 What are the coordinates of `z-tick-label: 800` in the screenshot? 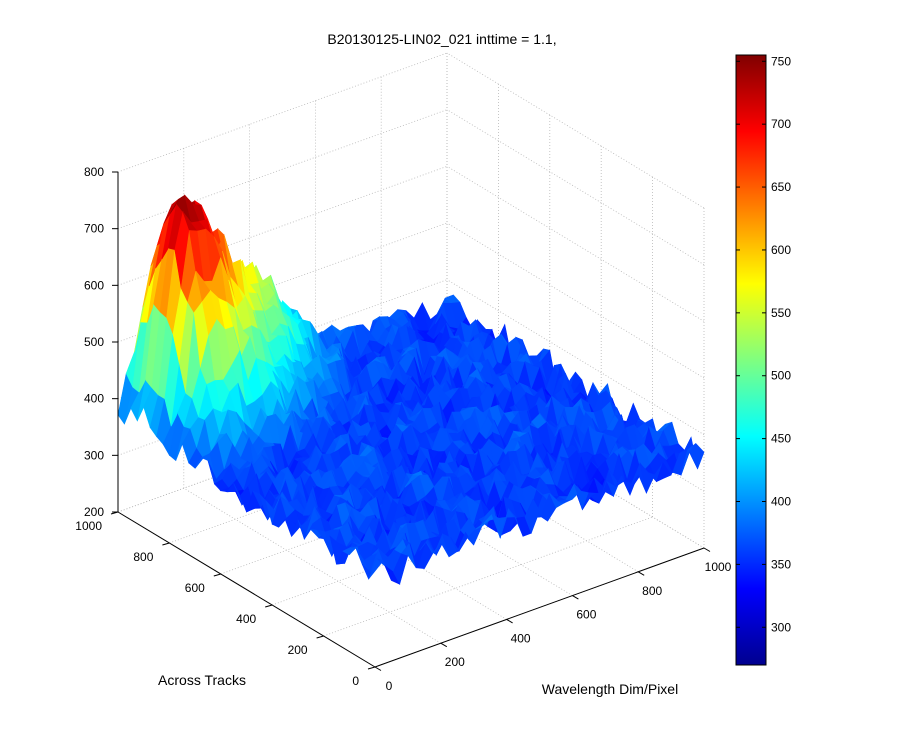 It's located at (94, 172).